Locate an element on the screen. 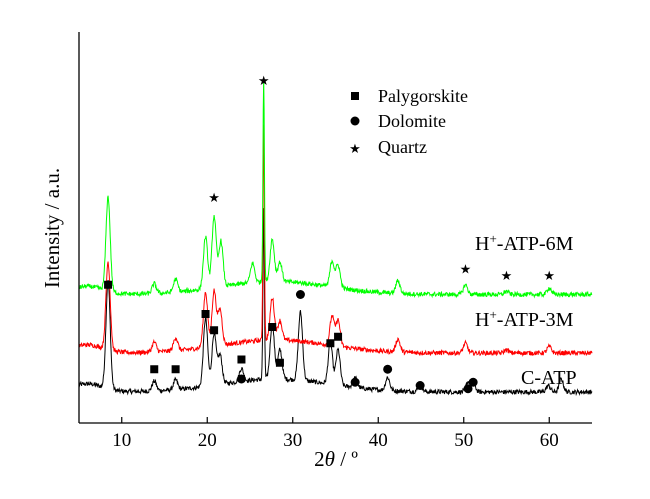  x-tick-label: 30 is located at coordinates (292, 440).